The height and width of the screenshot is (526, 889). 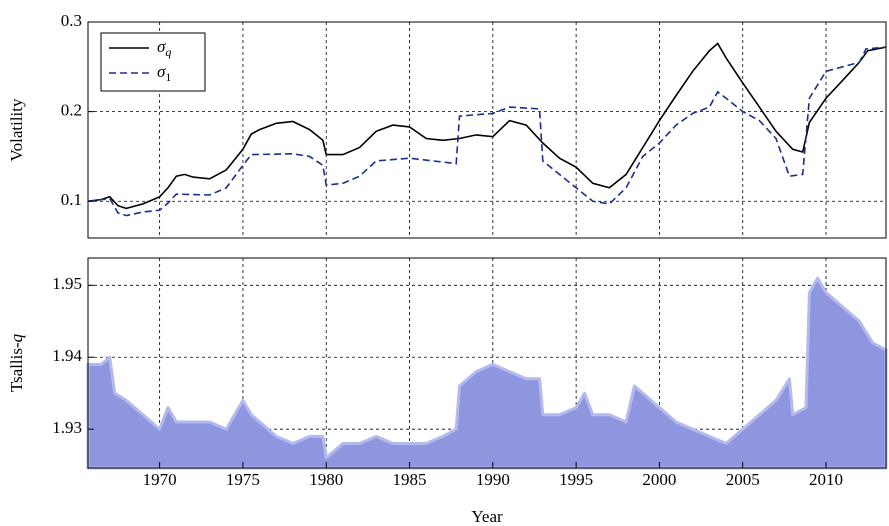 What do you see at coordinates (160, 479) in the screenshot?
I see `x-tick-label: 1970` at bounding box center [160, 479].